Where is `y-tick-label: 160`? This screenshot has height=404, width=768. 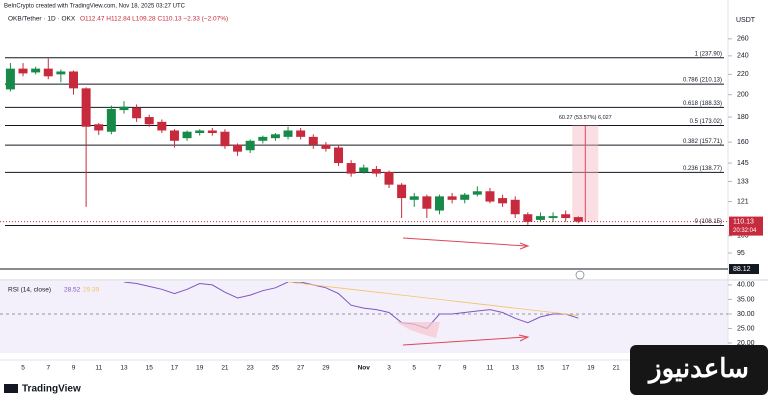 y-tick-label: 160 is located at coordinates (743, 142).